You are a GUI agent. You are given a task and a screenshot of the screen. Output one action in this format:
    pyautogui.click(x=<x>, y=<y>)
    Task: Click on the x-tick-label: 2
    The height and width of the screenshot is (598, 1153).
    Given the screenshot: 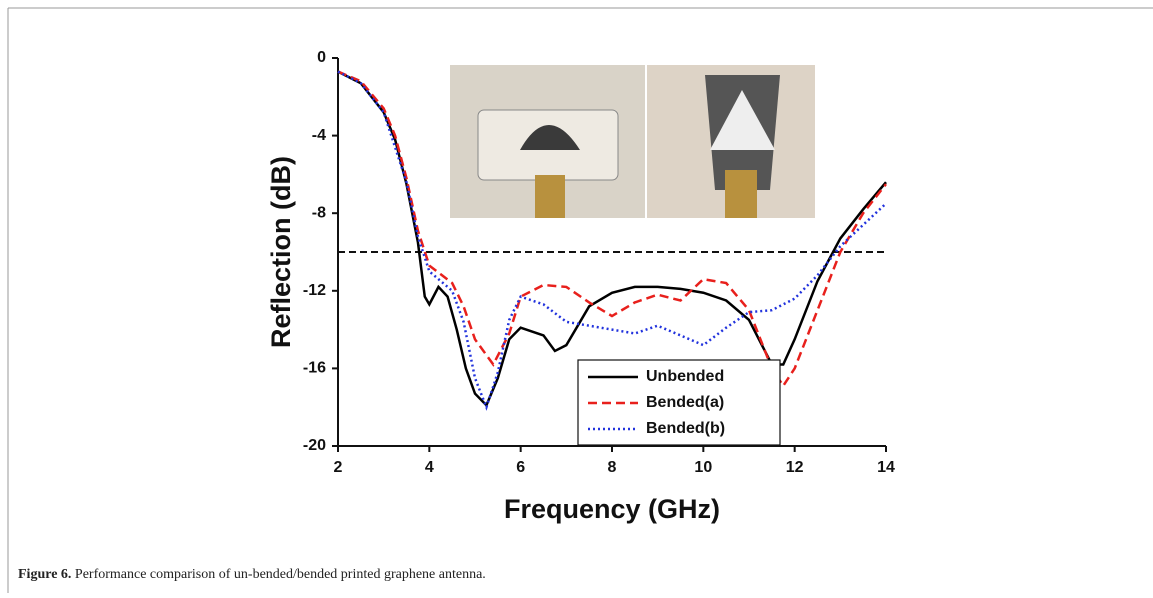 What is the action you would take?
    pyautogui.click(x=338, y=467)
    